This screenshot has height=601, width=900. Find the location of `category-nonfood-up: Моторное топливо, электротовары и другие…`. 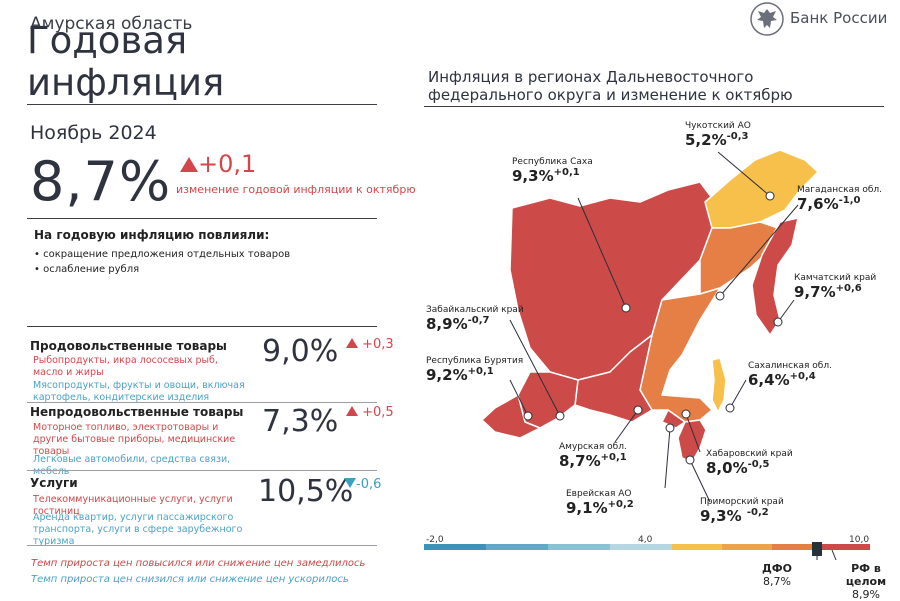

category-nonfood-up: Моторное топливо, электротовары и другие… is located at coordinates (134, 439).